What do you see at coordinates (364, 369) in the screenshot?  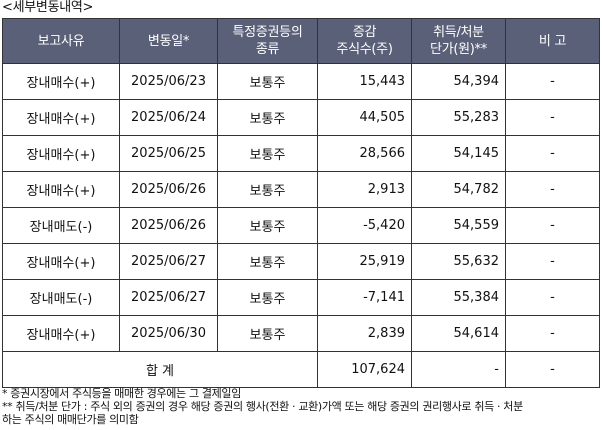 I see `total-share-change: 107,624` at bounding box center [364, 369].